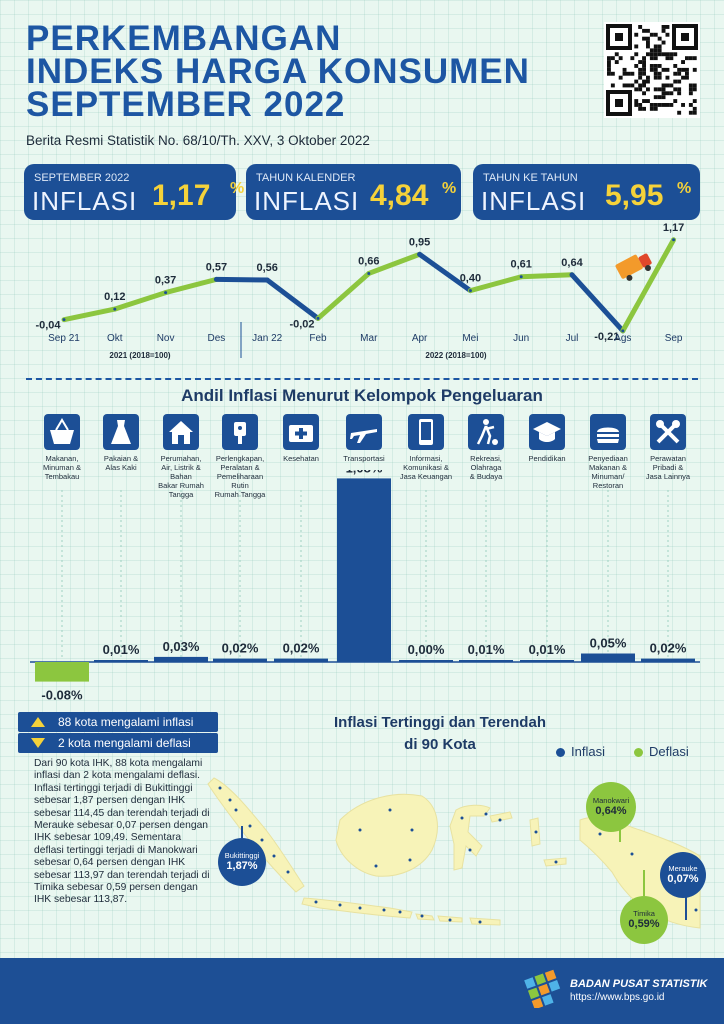 This screenshot has height=1024, width=724. What do you see at coordinates (611, 807) in the screenshot?
I see `bubble-manokwari: Manokwari 0,64%` at bounding box center [611, 807].